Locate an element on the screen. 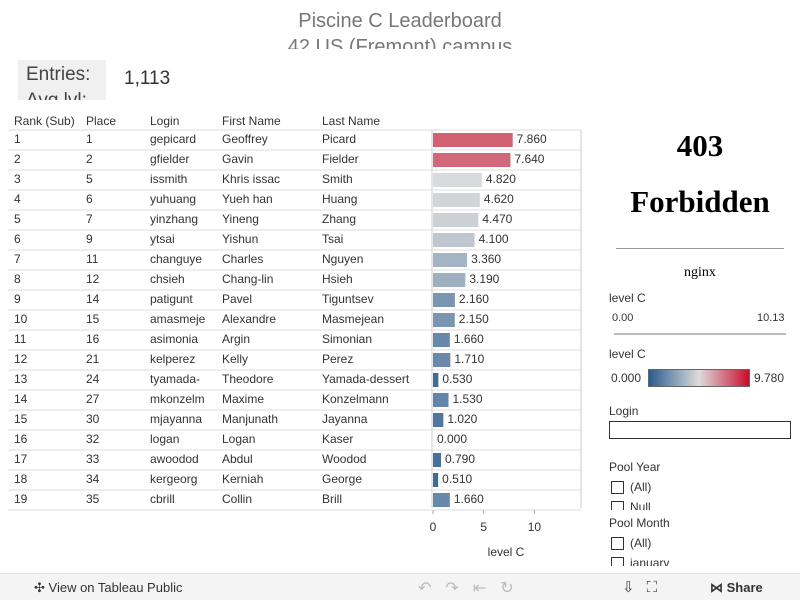 This screenshot has width=800, height=600. option-label: (All) is located at coordinates (641, 543).